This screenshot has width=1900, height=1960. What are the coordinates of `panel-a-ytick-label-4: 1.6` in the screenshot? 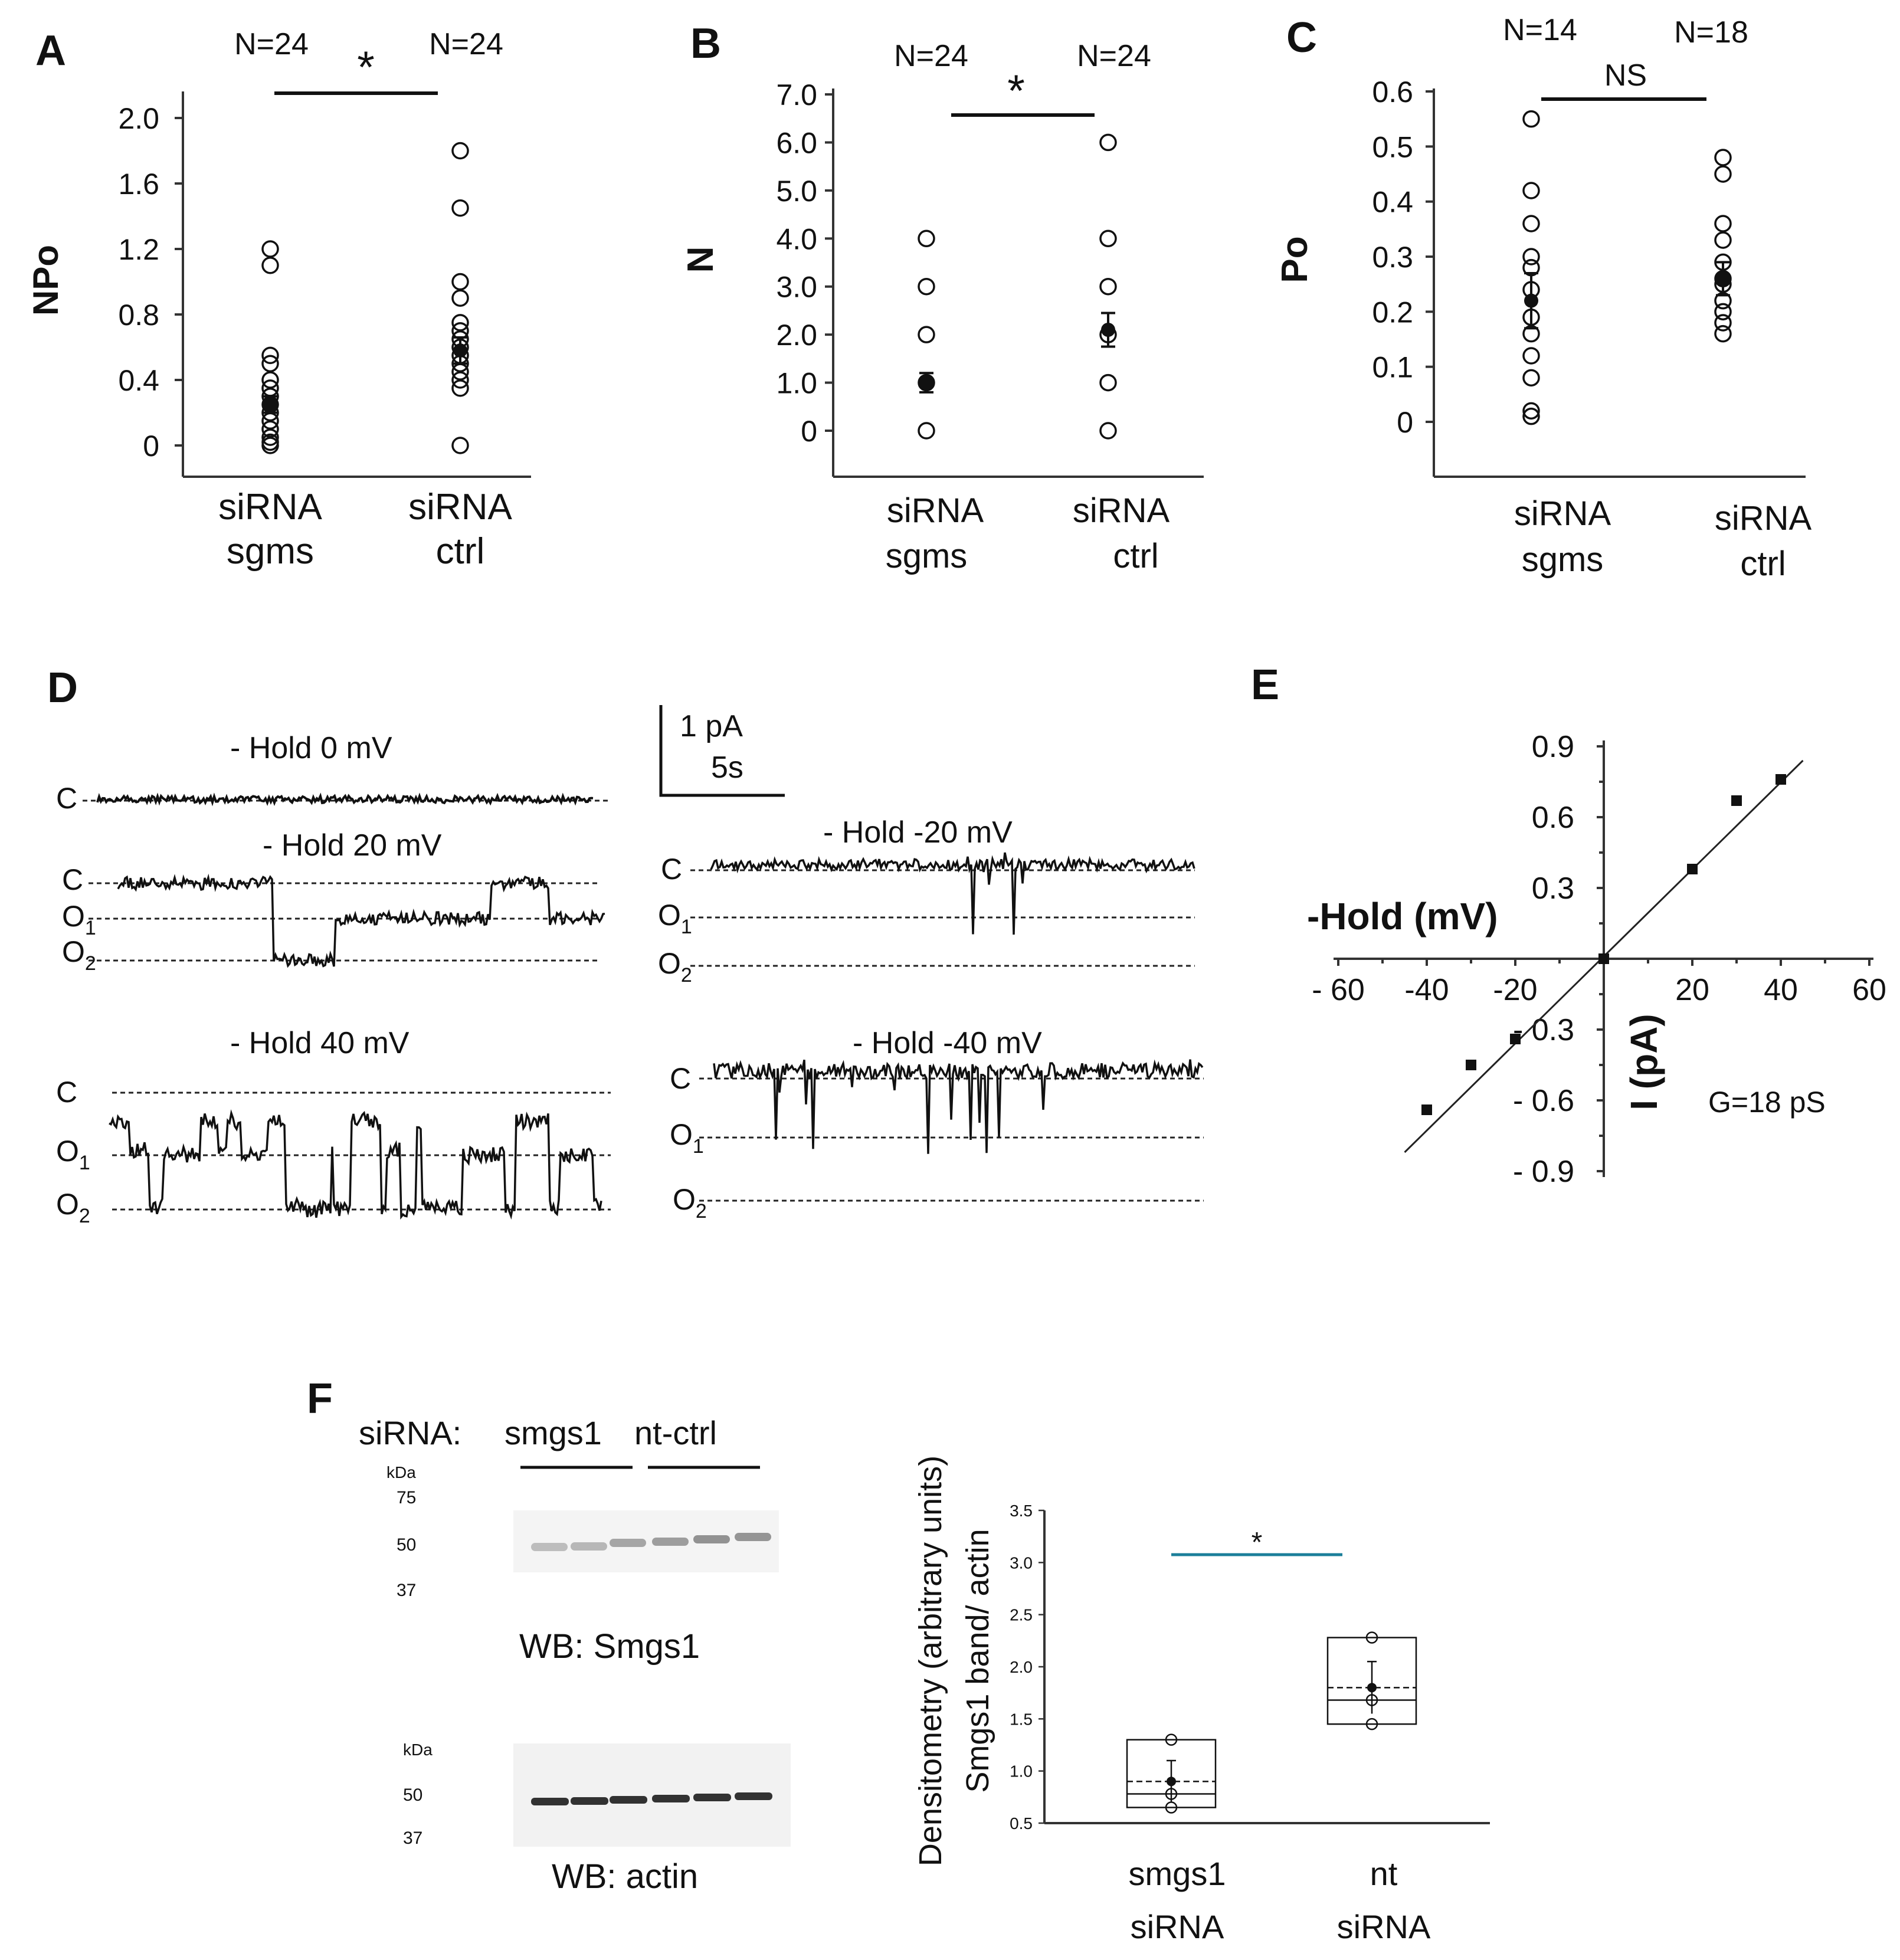 It's located at (138, 184).